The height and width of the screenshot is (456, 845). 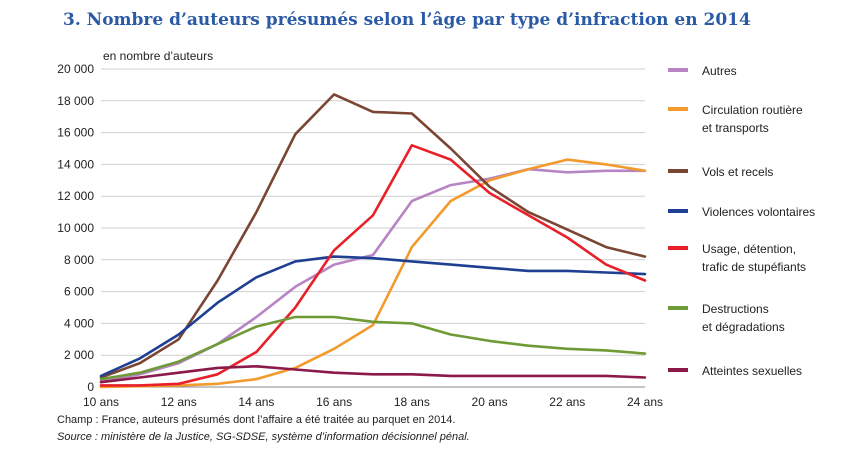 What do you see at coordinates (719, 71) in the screenshot?
I see `legend-label: Autres` at bounding box center [719, 71].